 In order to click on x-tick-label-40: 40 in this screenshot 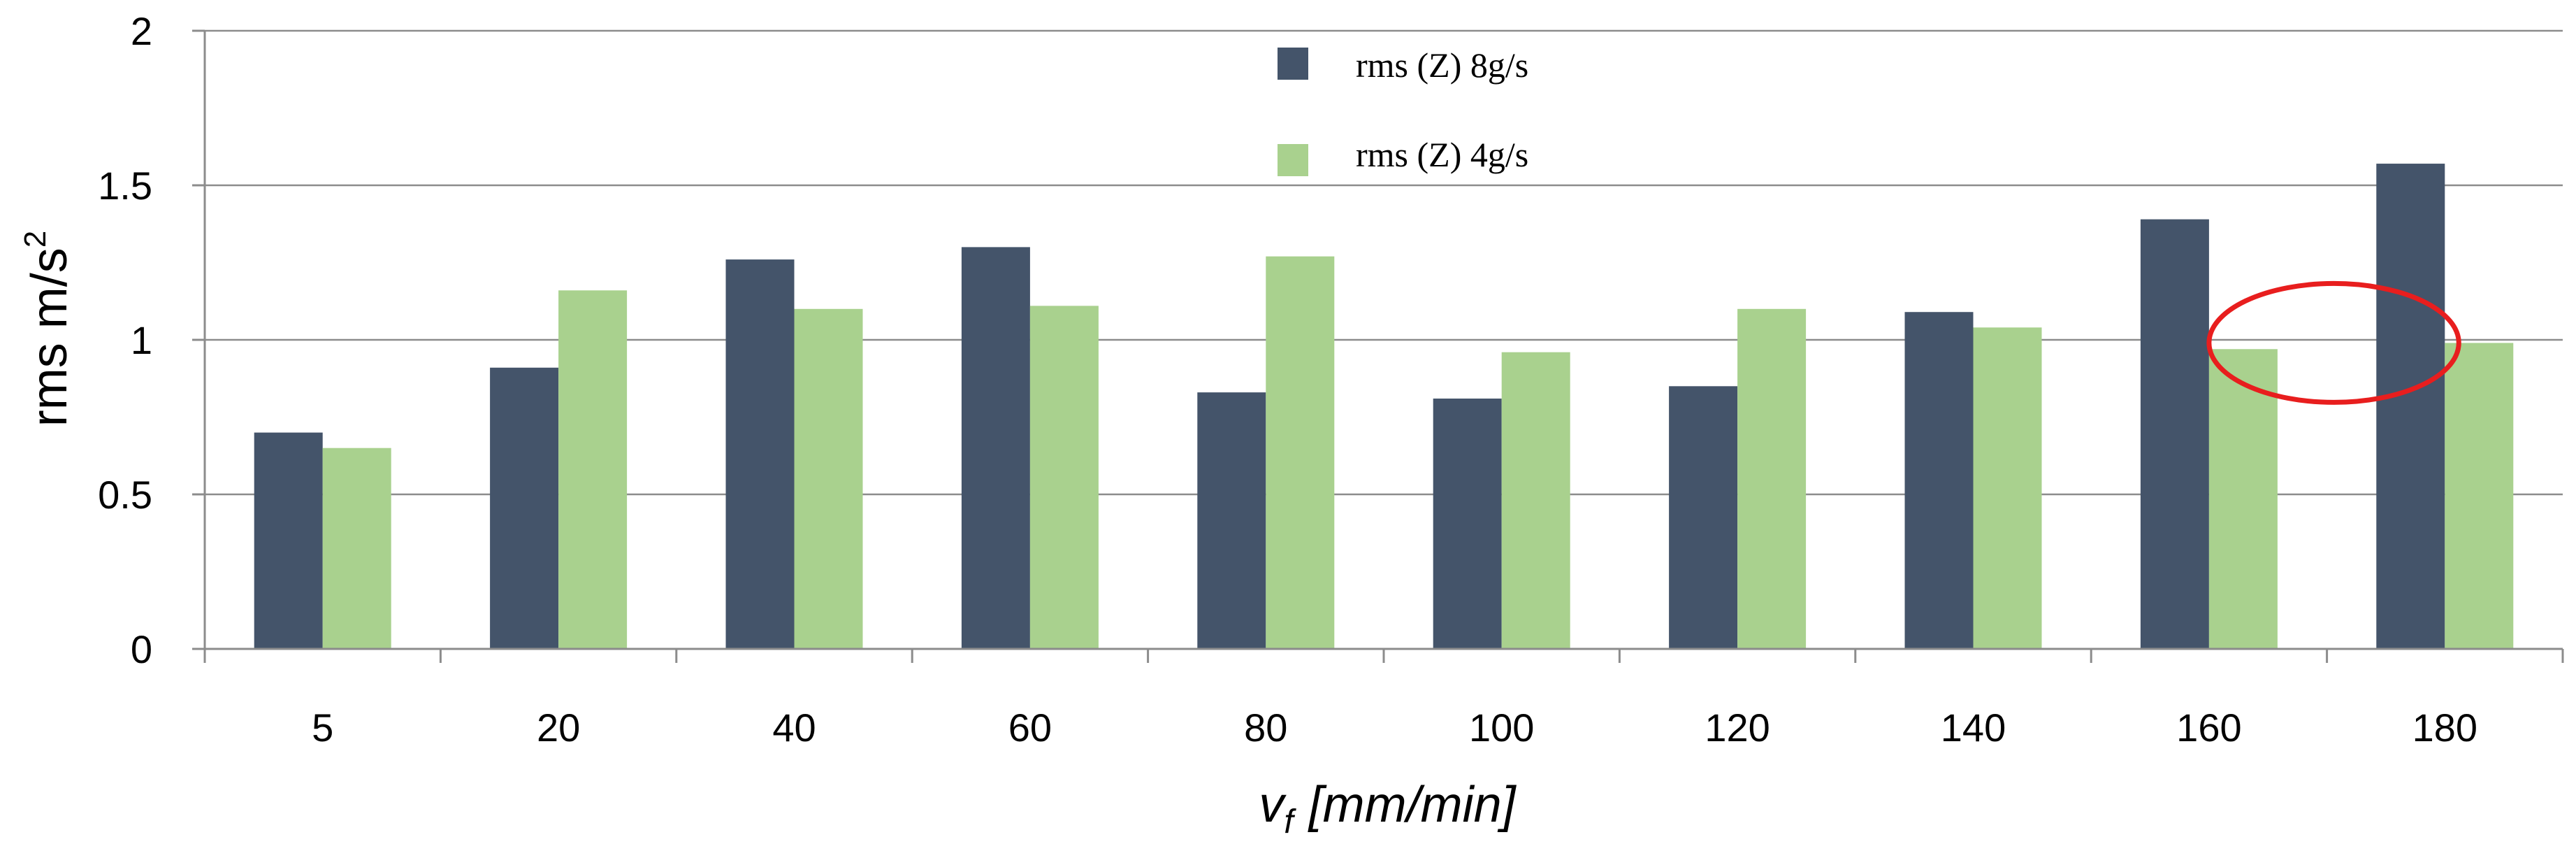, I will do `click(794, 728)`.